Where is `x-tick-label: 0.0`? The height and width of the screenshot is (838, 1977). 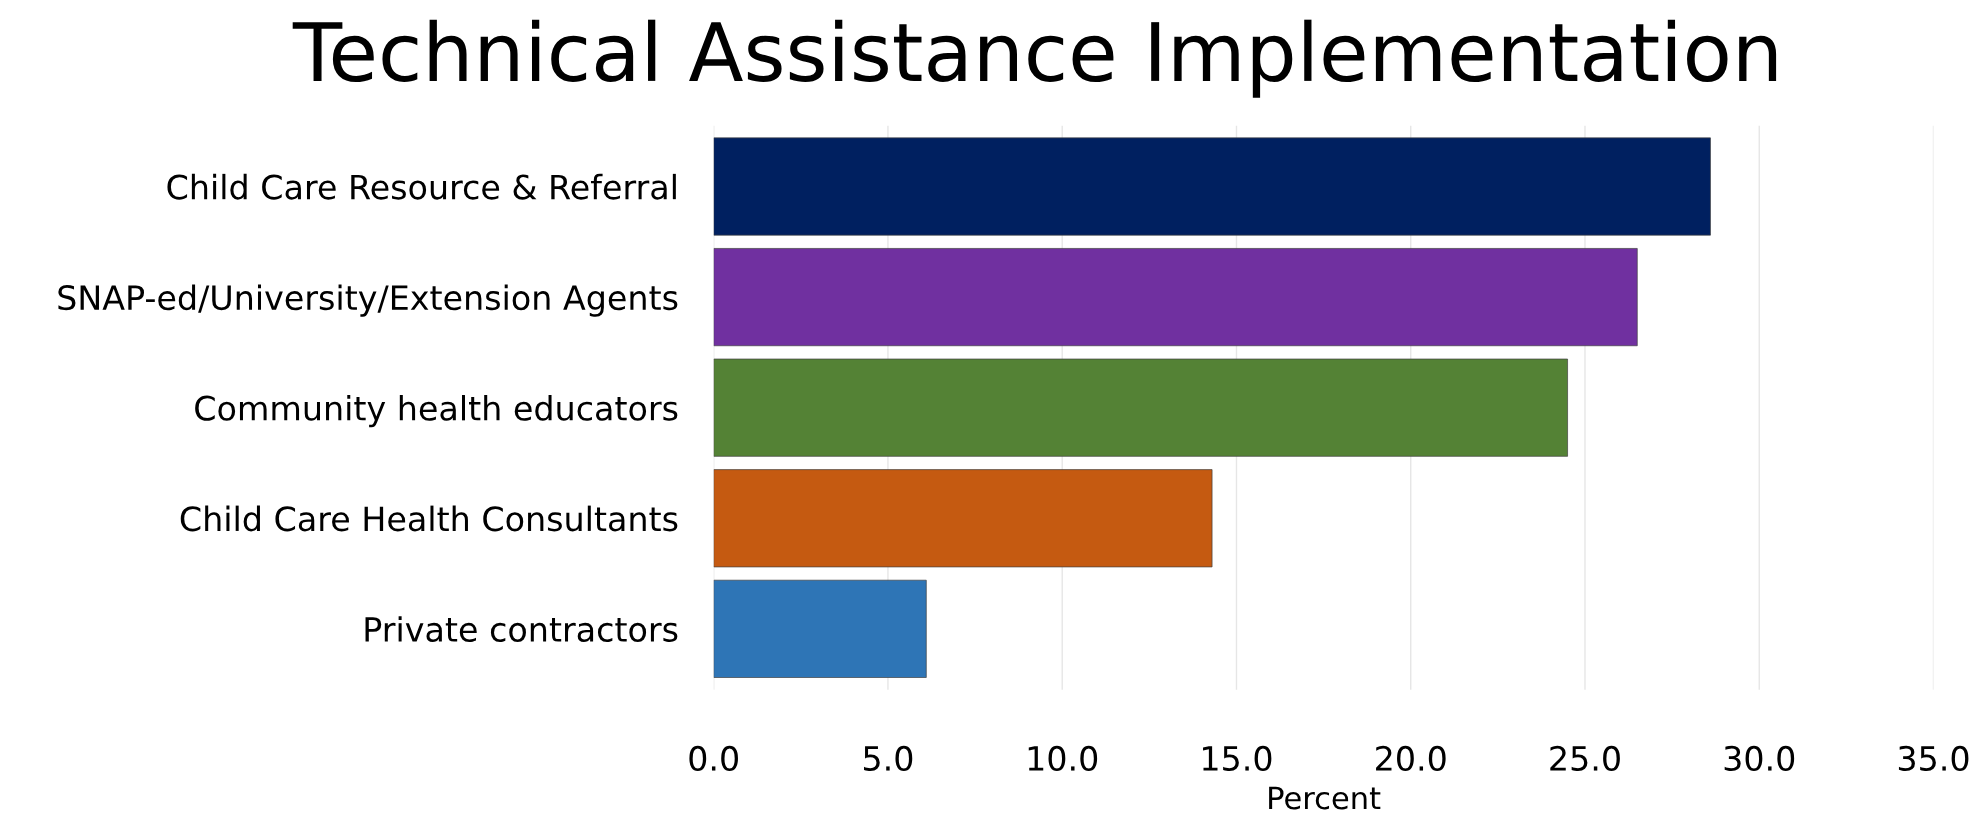 x-tick-label: 0.0 is located at coordinates (713, 758).